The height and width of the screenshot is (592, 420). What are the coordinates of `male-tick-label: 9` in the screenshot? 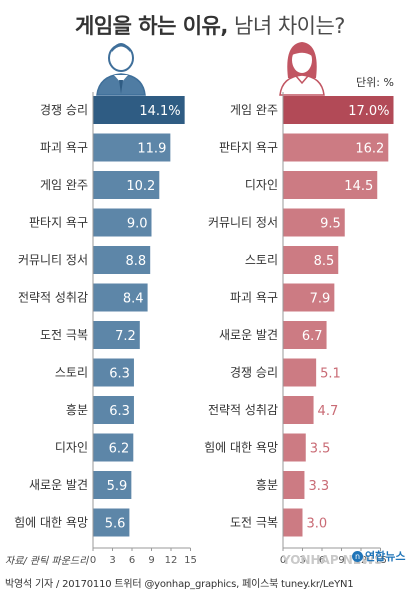 It's located at (151, 560).